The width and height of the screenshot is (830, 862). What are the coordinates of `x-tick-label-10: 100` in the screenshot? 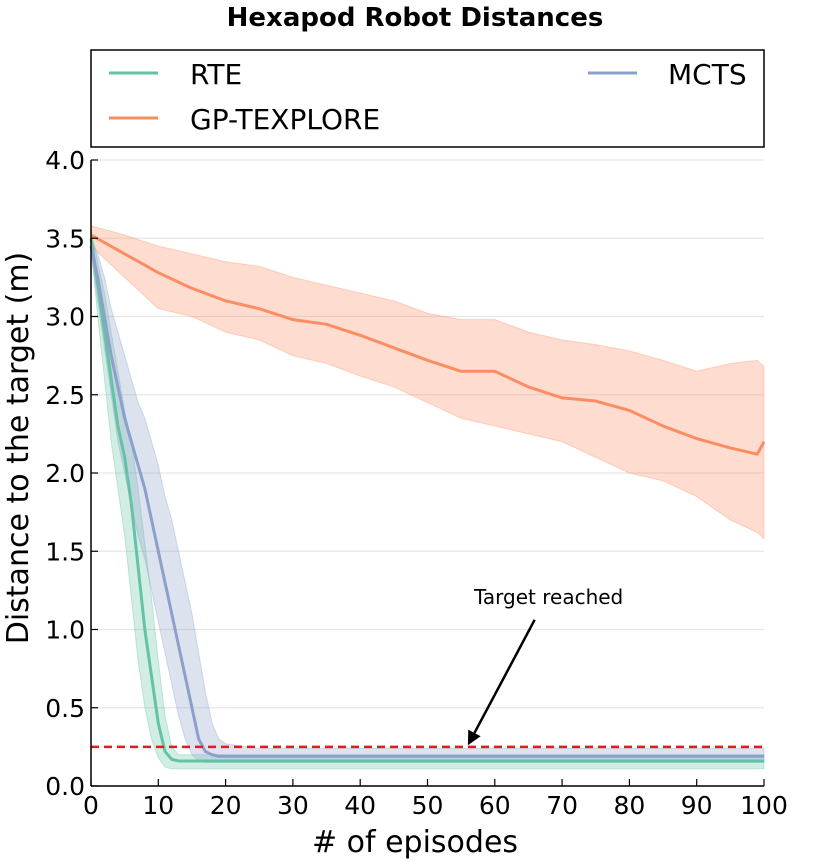 It's located at (764, 805).